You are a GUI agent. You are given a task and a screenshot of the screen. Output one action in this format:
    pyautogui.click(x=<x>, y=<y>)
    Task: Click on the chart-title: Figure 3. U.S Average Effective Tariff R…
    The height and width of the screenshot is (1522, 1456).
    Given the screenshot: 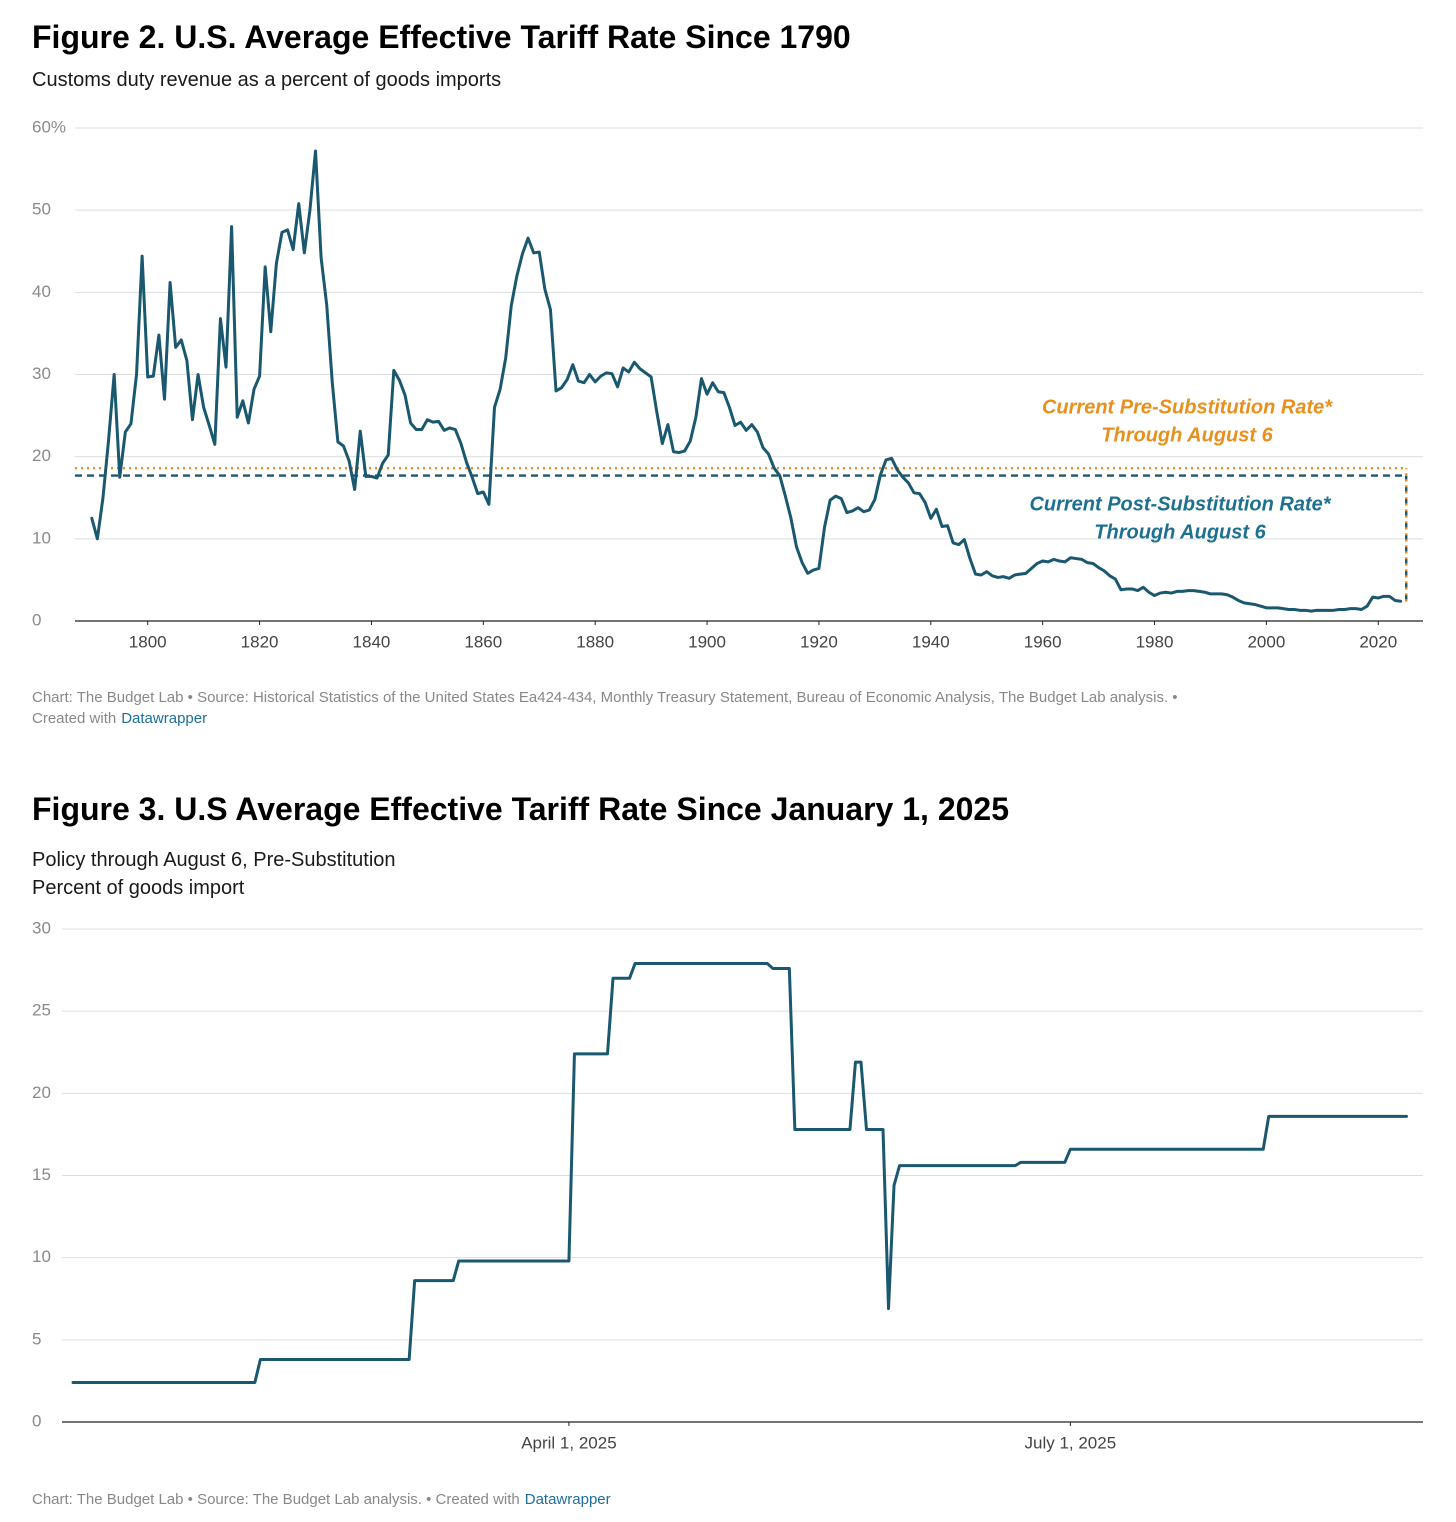 What is the action you would take?
    pyautogui.click(x=520, y=809)
    